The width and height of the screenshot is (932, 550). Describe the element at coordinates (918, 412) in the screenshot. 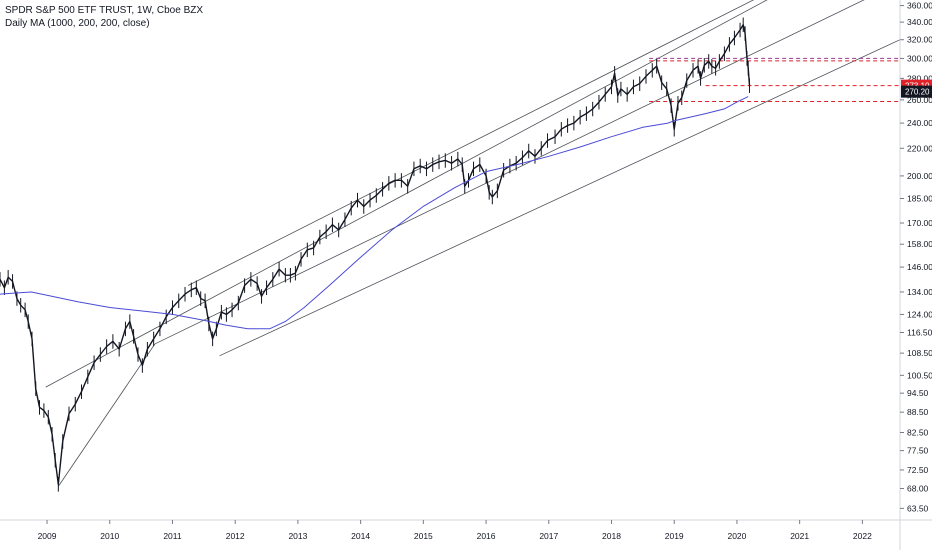

I see `y-tick-label: 88.50` at that location.